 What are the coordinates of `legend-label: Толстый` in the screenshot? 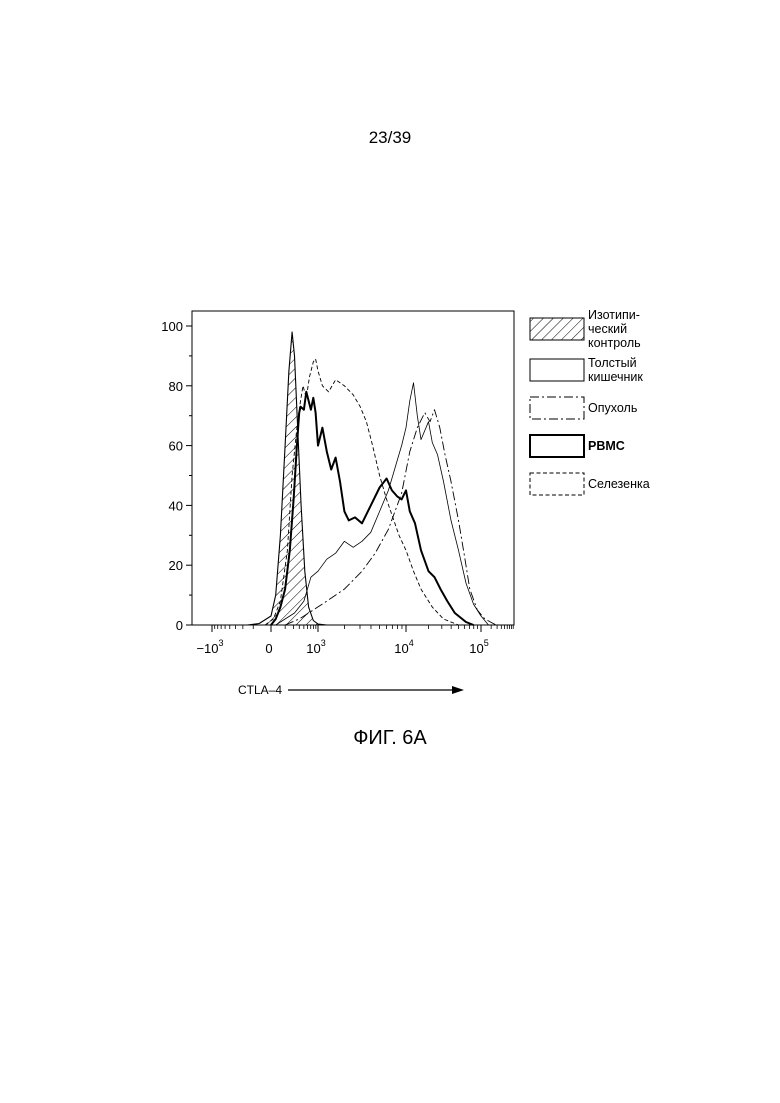 It's located at (612, 363).